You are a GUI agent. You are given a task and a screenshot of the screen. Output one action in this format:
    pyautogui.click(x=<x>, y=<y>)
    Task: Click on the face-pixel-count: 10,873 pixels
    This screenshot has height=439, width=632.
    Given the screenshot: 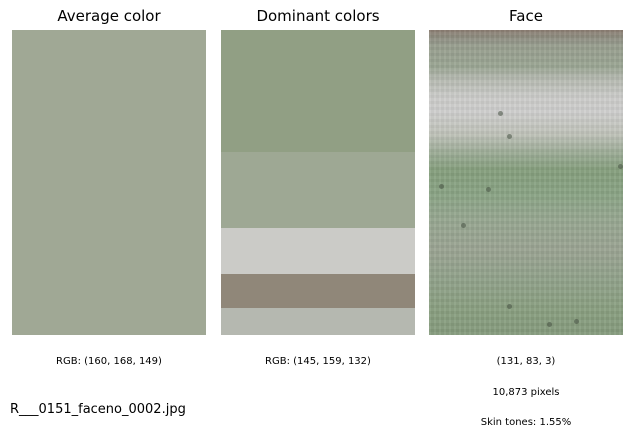 What is the action you would take?
    pyautogui.click(x=526, y=392)
    